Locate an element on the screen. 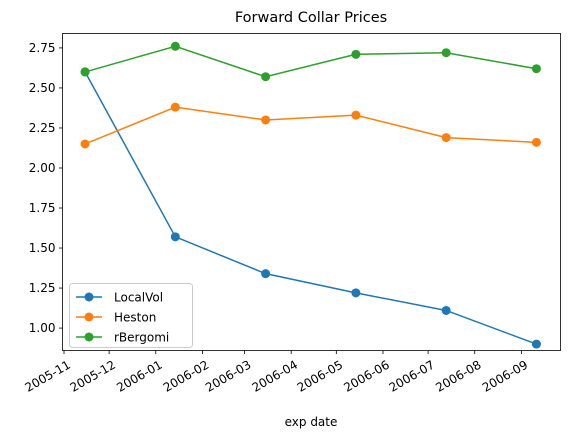 The height and width of the screenshot is (438, 569). chart-title: Forward Collar Prices is located at coordinates (311, 18).